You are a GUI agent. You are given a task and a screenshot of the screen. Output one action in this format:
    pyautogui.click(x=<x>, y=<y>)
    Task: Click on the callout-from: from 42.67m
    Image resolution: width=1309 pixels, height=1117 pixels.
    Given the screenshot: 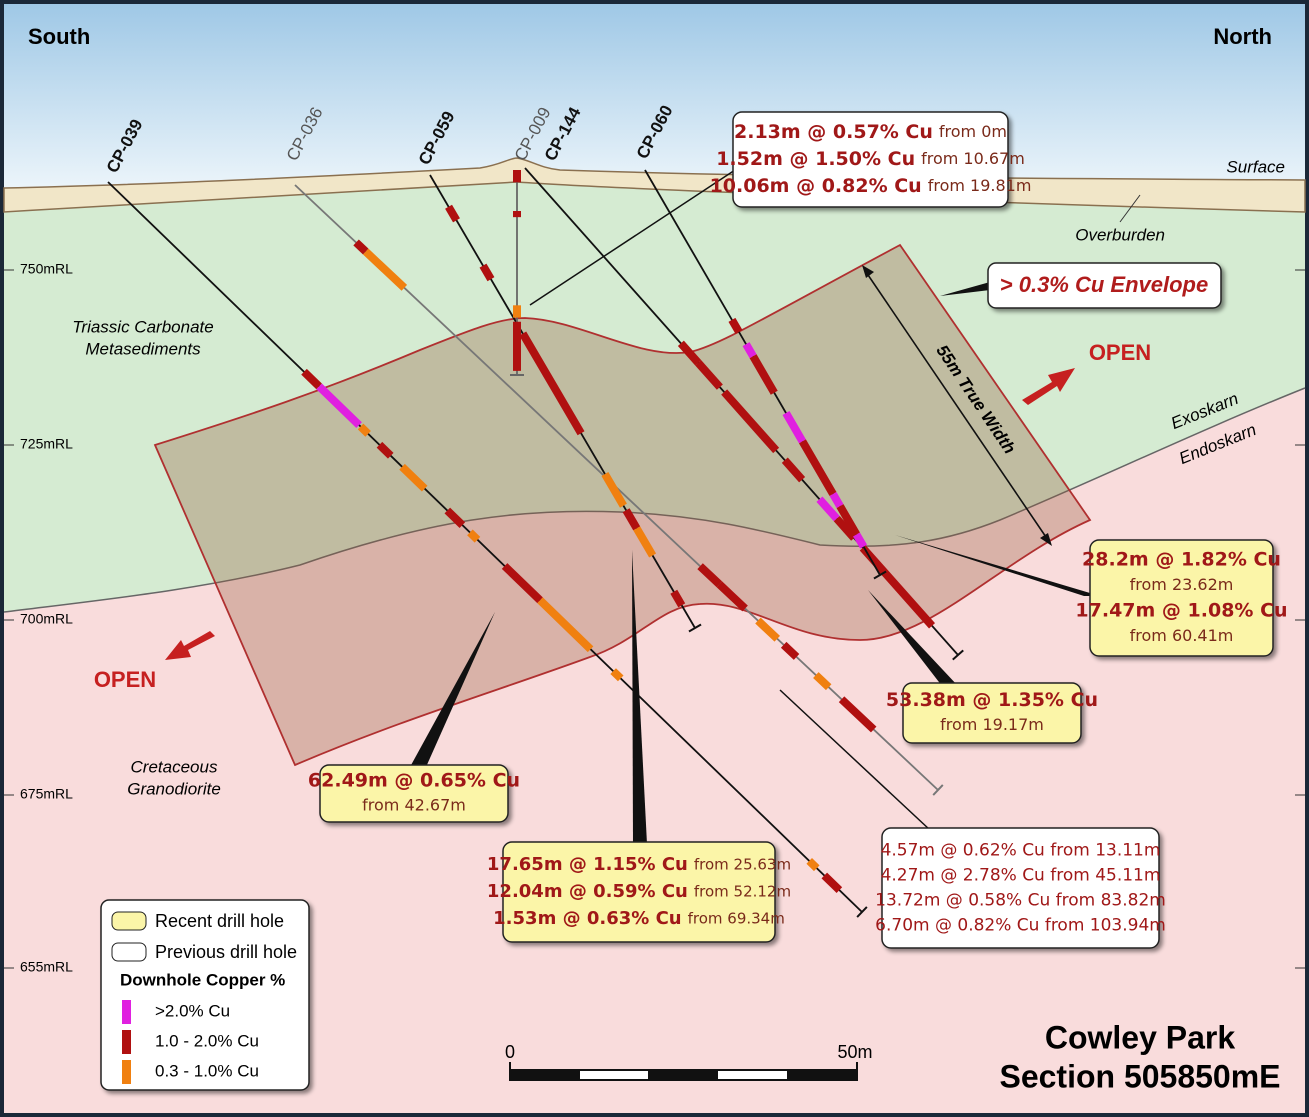 What is the action you would take?
    pyautogui.click(x=414, y=805)
    